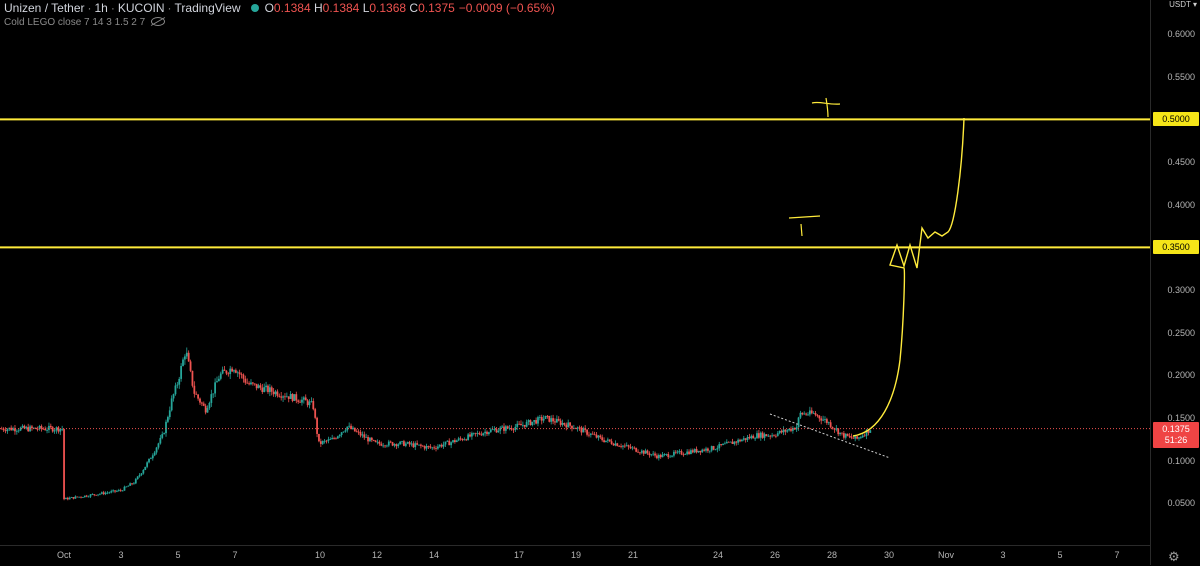  I want to click on high-value: 0.1384, so click(341, 8).